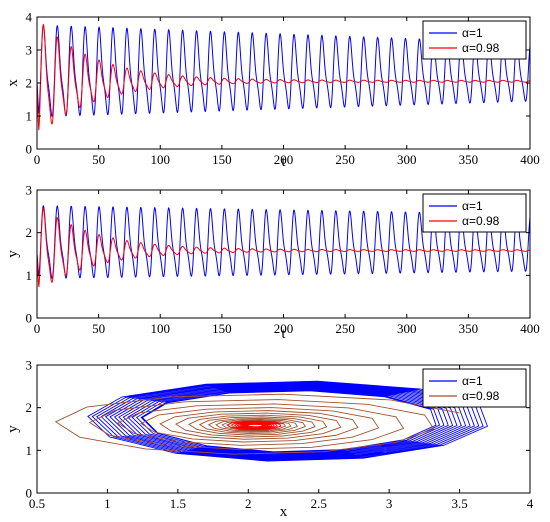 The width and height of the screenshot is (550, 522). Describe the element at coordinates (530, 503) in the screenshot. I see `x-tick-label: 4` at that location.